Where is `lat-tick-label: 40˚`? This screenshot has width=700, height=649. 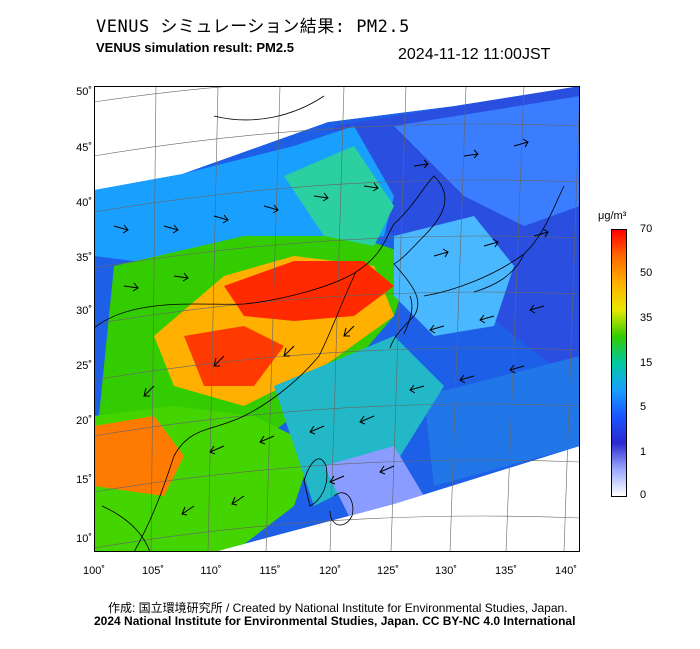 lat-tick-label: 40˚ is located at coordinates (84, 203).